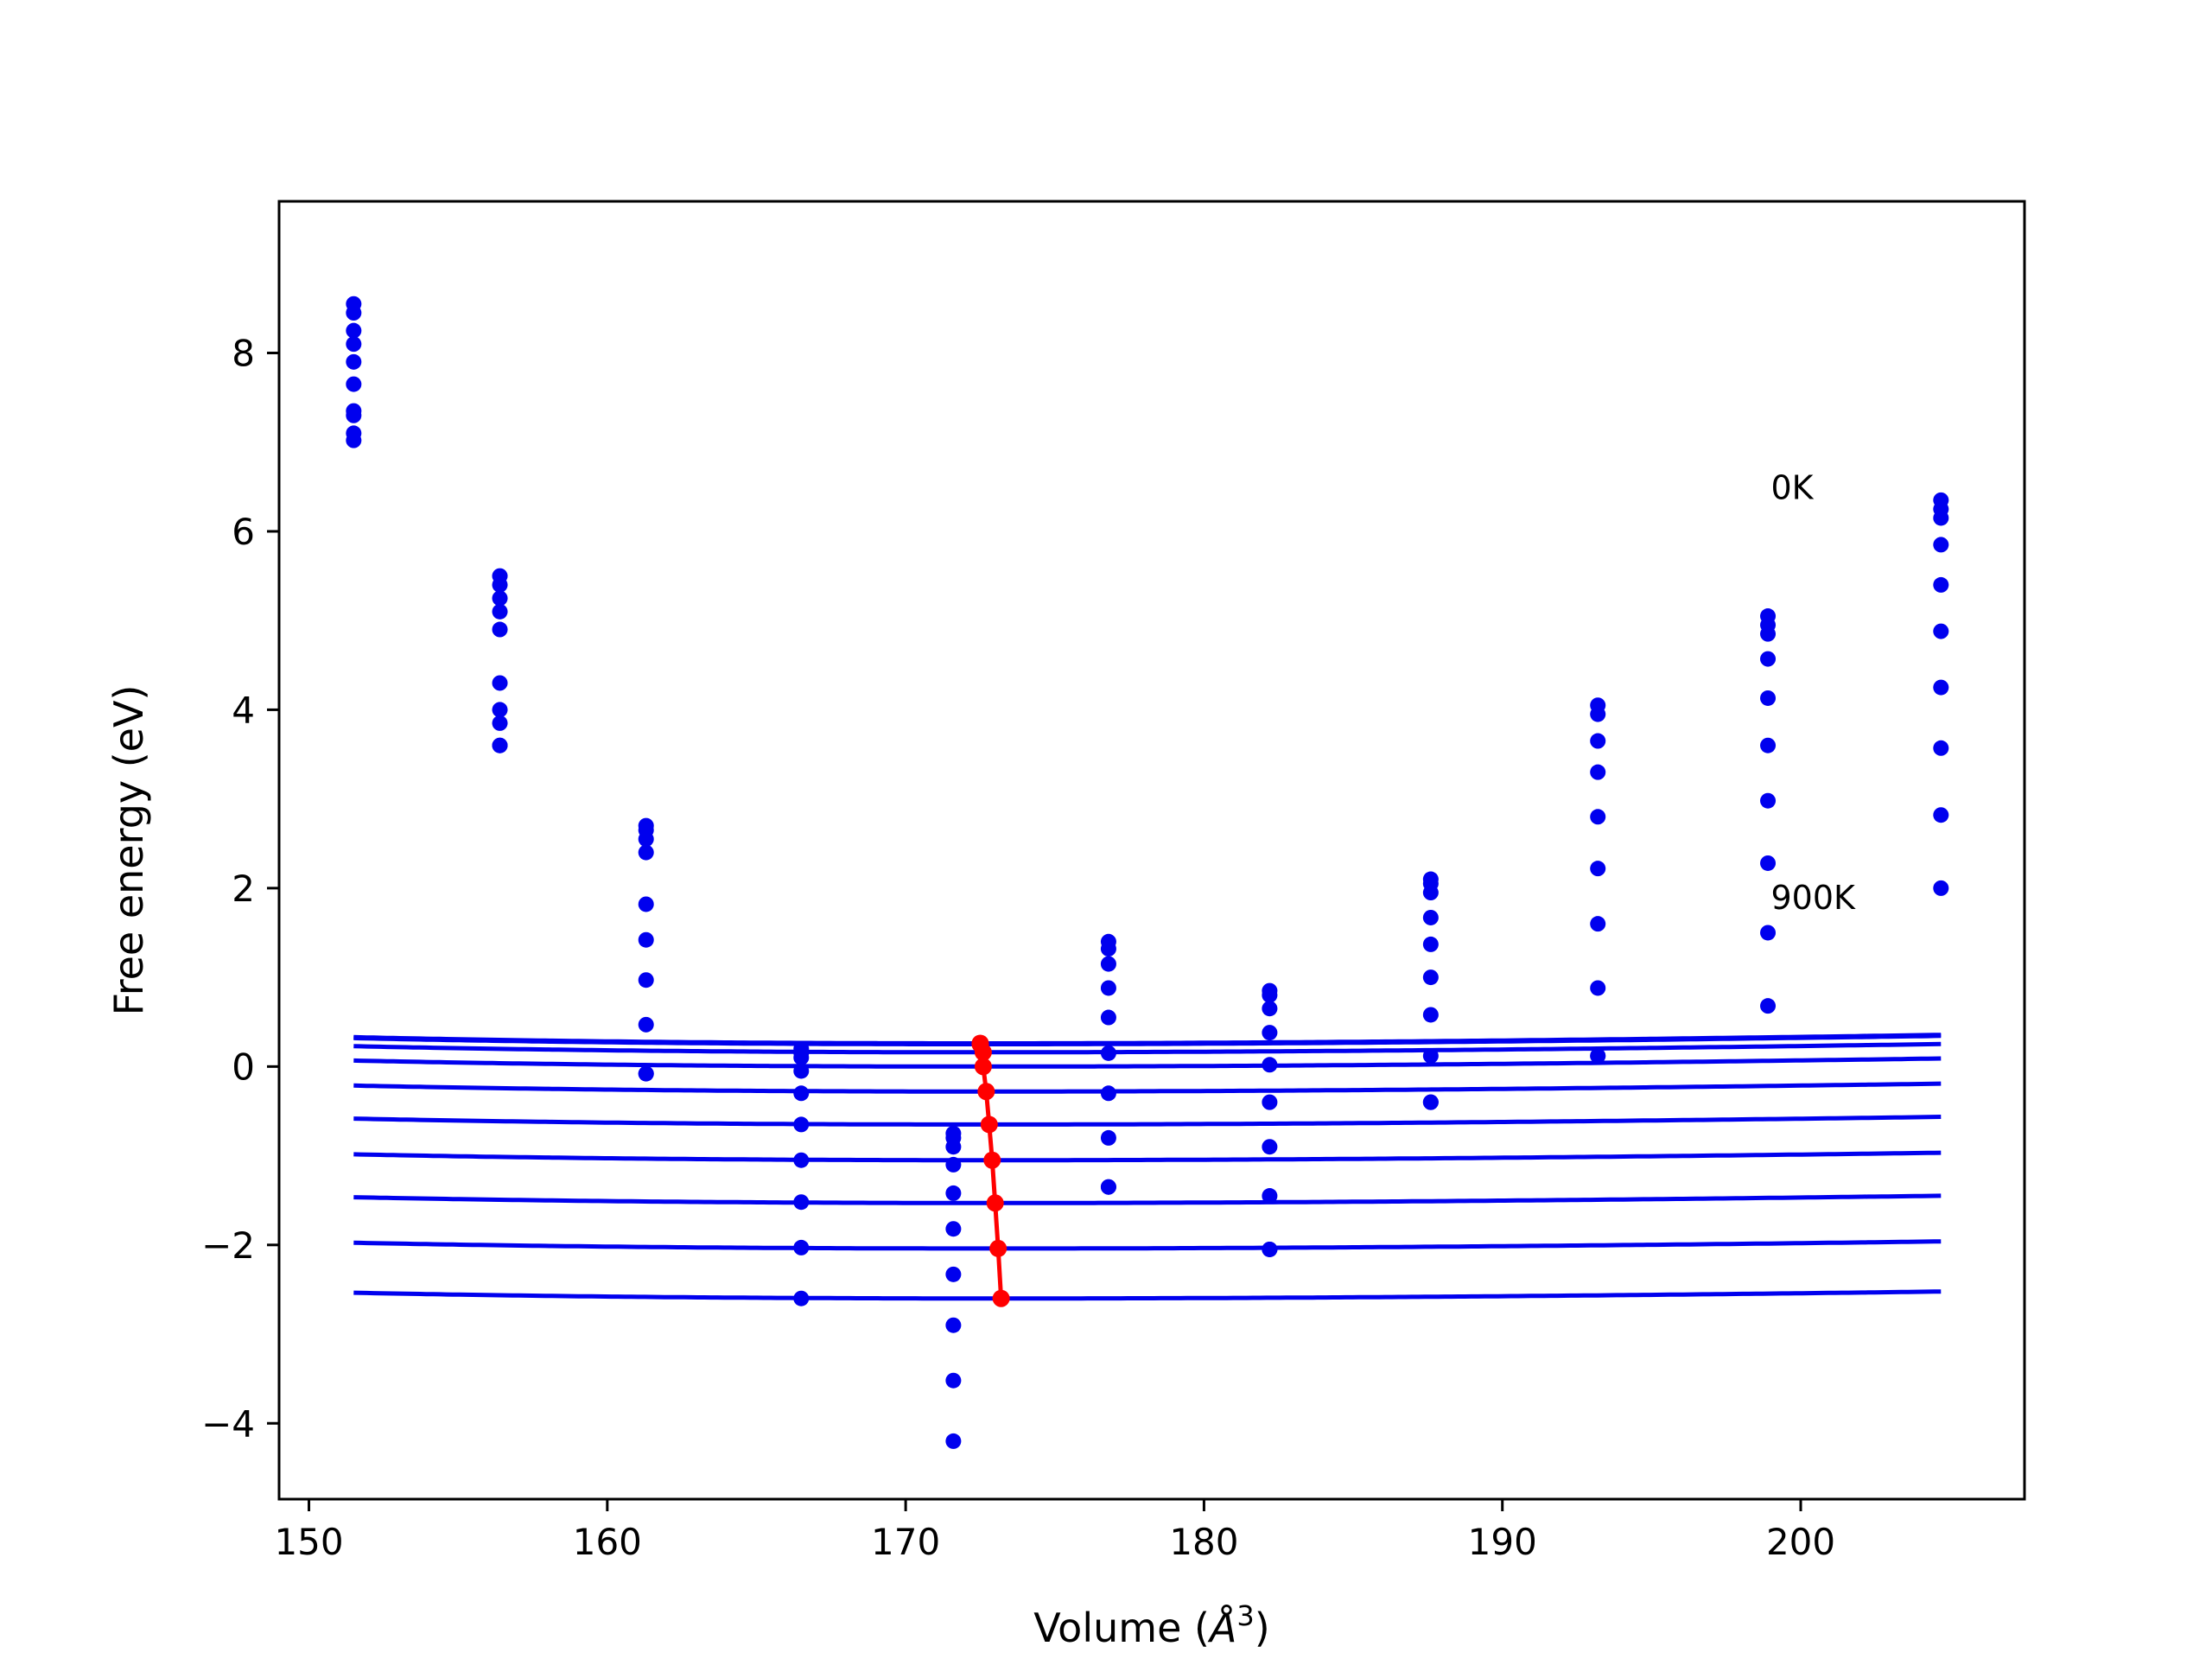 This screenshot has height=1659, width=2212. Describe the element at coordinates (1800, 1542) in the screenshot. I see `x-tick-label: 200` at that location.